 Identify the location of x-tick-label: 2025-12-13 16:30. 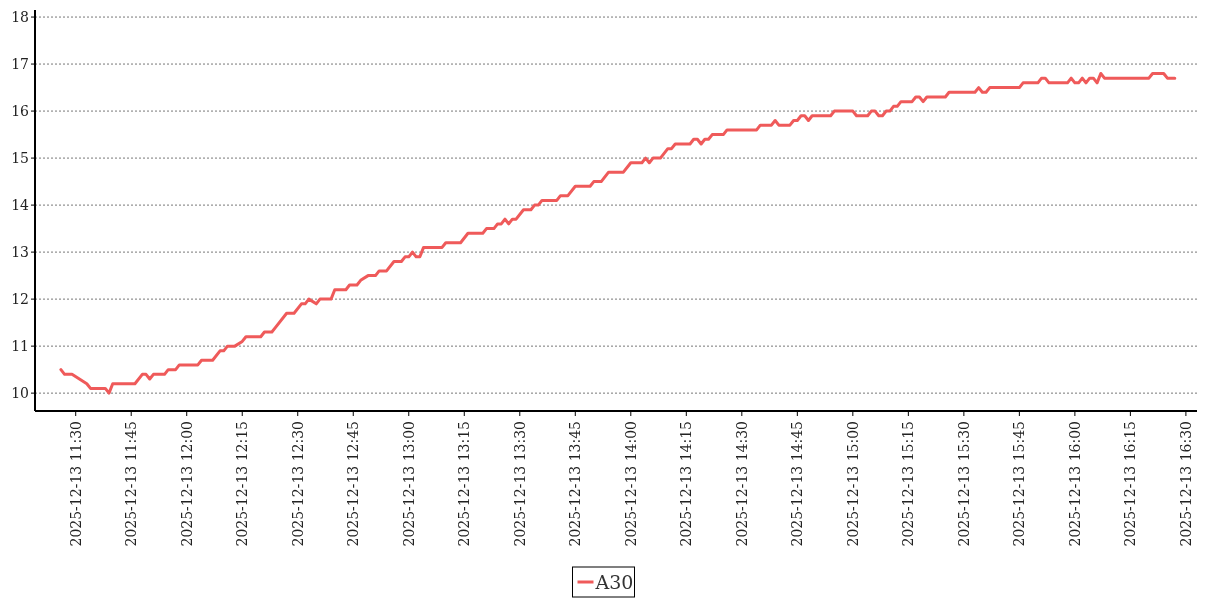
(1185, 484).